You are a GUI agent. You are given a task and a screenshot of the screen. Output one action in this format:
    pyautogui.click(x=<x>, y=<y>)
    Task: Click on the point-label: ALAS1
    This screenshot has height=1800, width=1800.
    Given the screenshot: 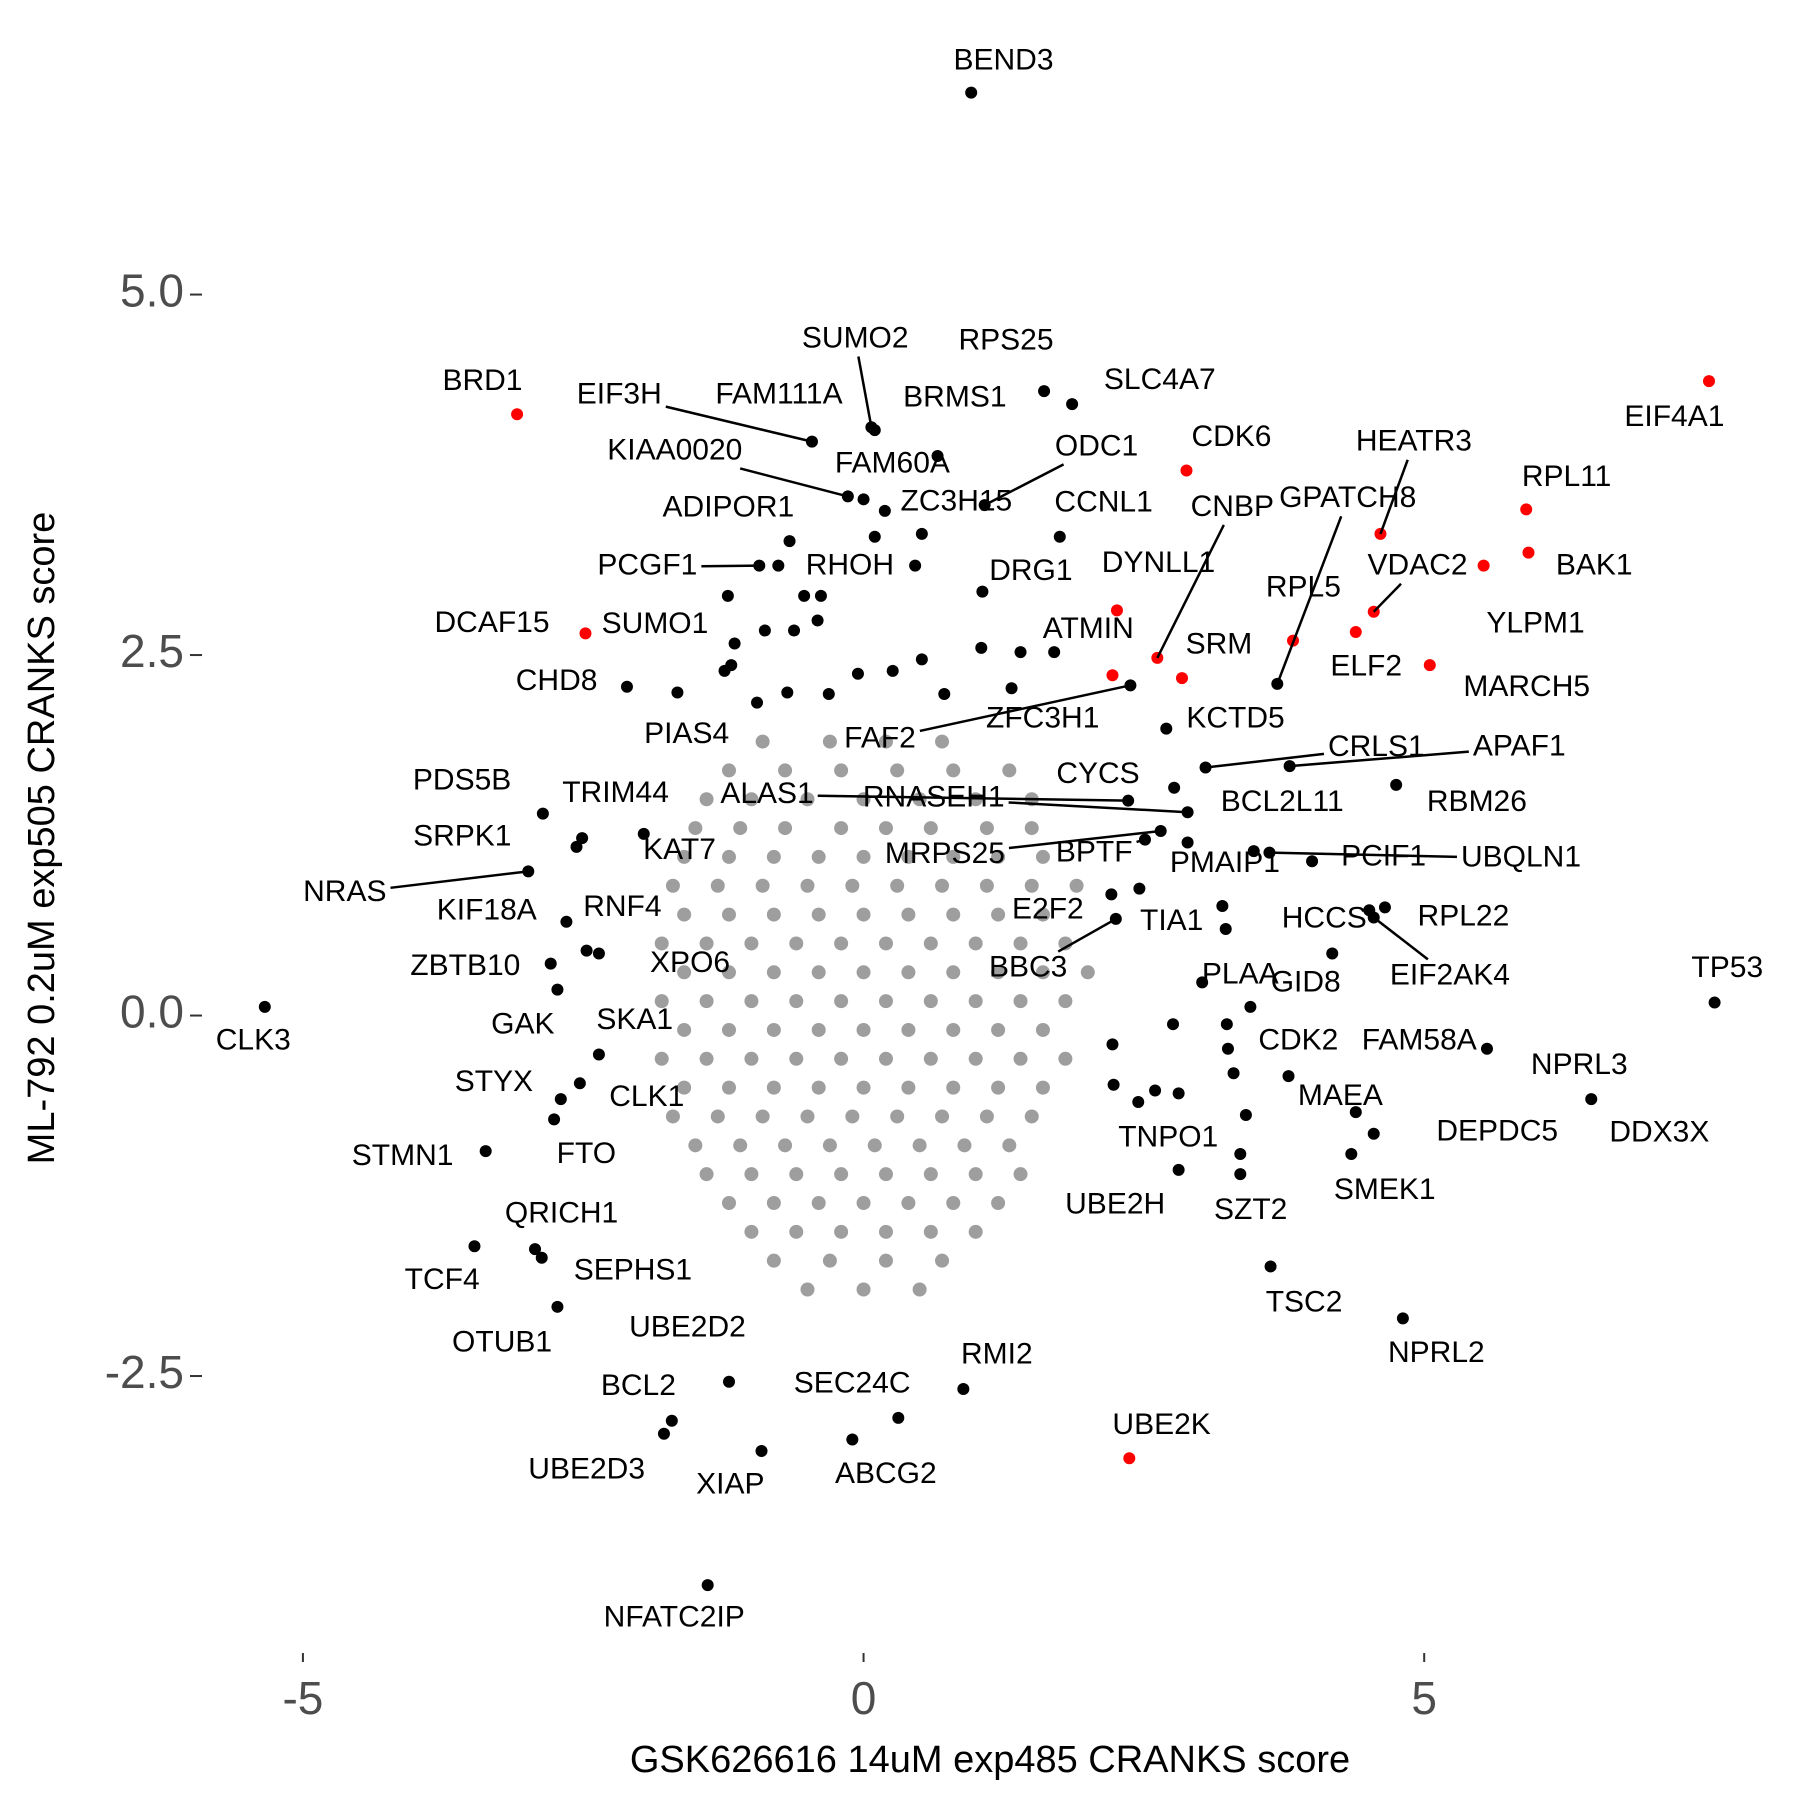 What is the action you would take?
    pyautogui.click(x=766, y=793)
    